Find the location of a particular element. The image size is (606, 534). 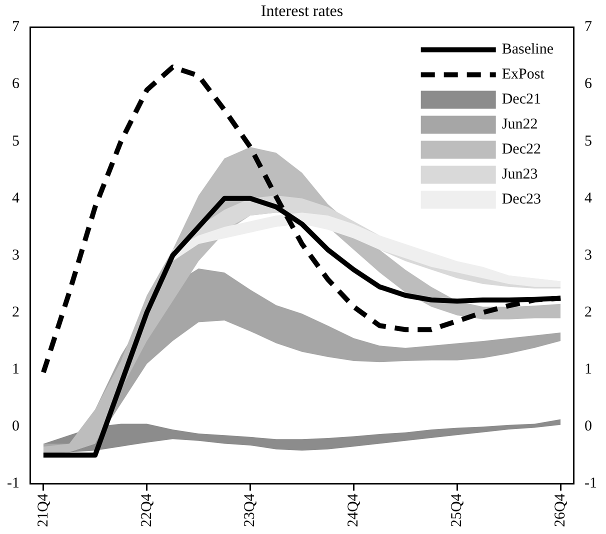

y-tick-label: 0 is located at coordinates (16, 426).